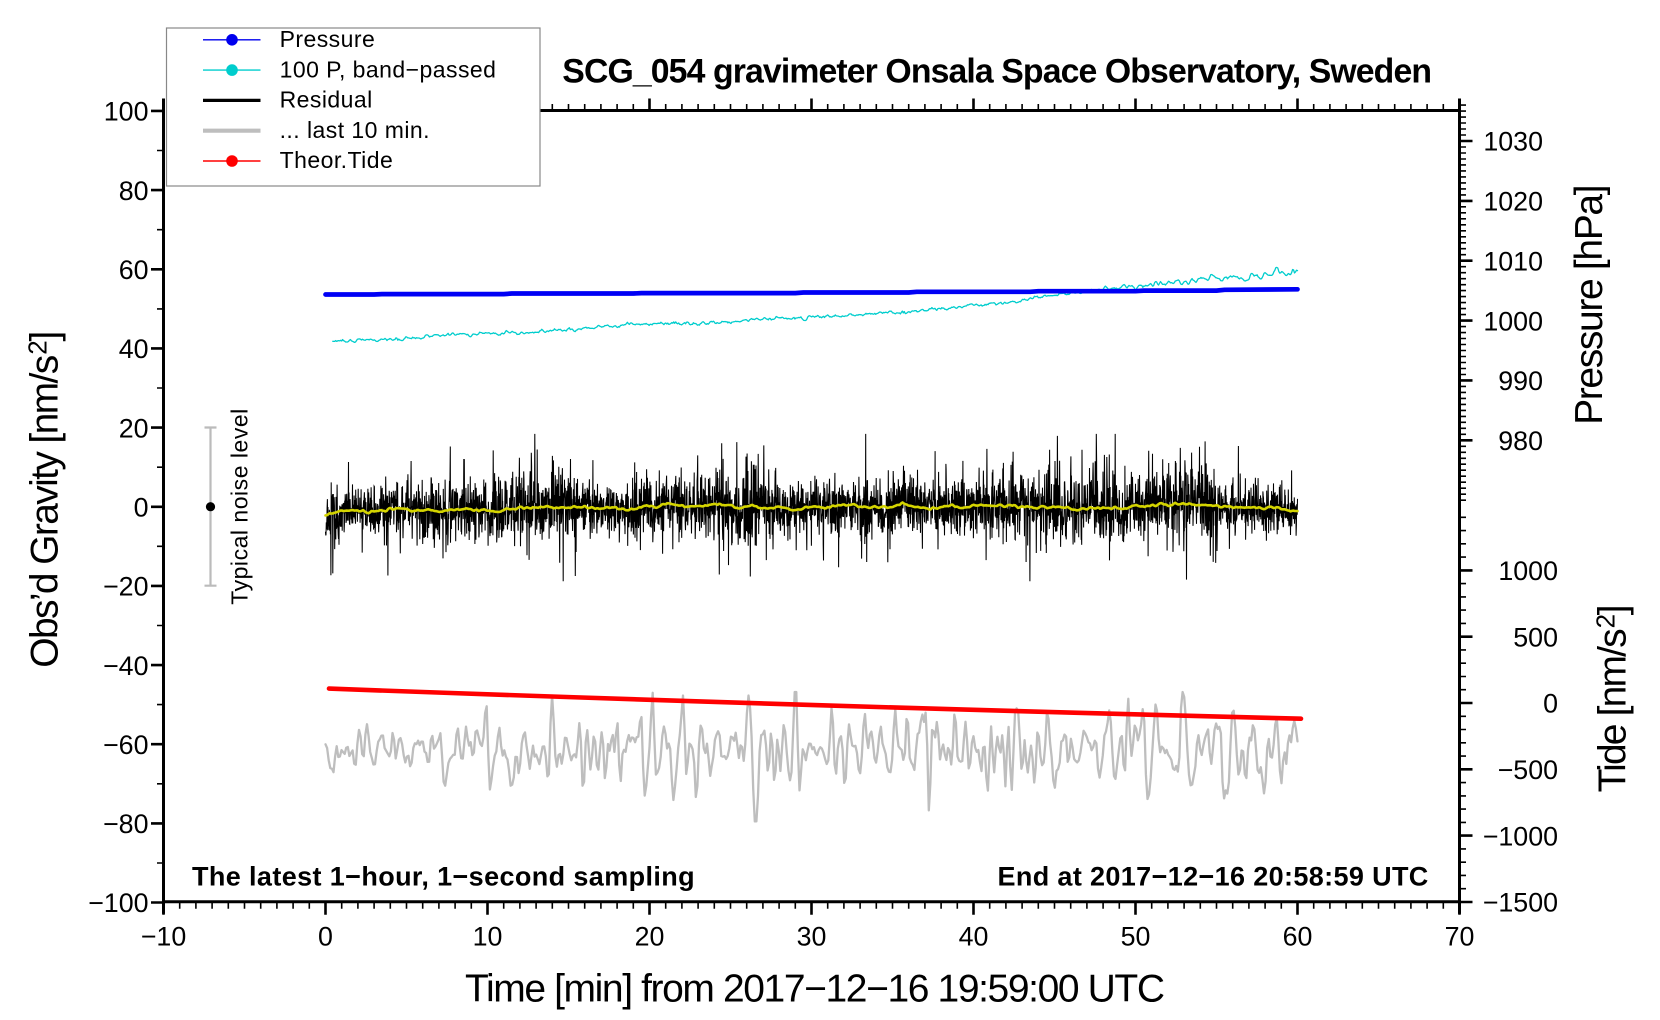 This screenshot has width=1660, height=1020. Describe the element at coordinates (1520, 441) in the screenshot. I see `svg-text: 980` at that location.